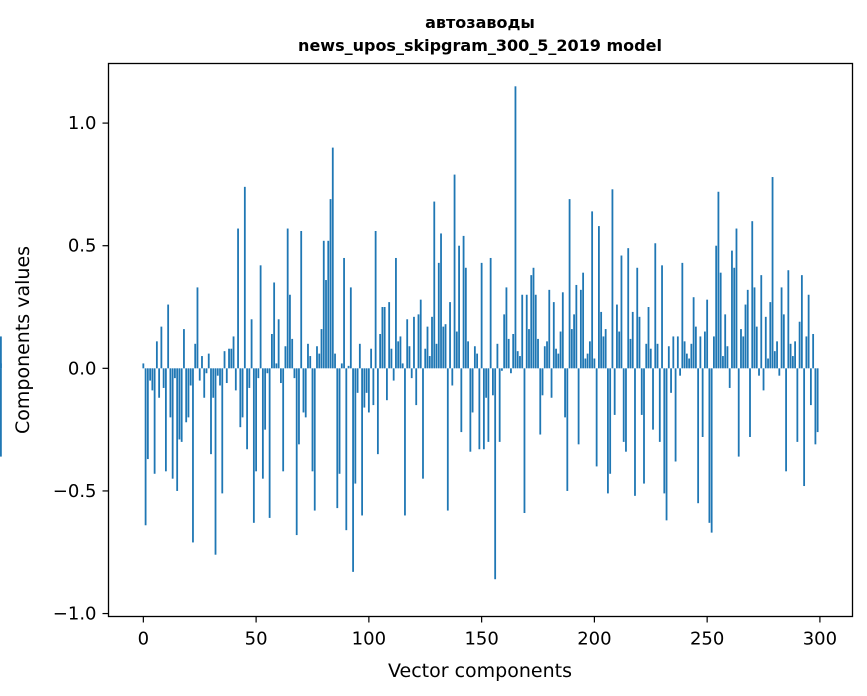 The width and height of the screenshot is (867, 696). I want to click on chart-subtitle: news_upos_skipgram_300_5_2019 model, so click(480, 45).